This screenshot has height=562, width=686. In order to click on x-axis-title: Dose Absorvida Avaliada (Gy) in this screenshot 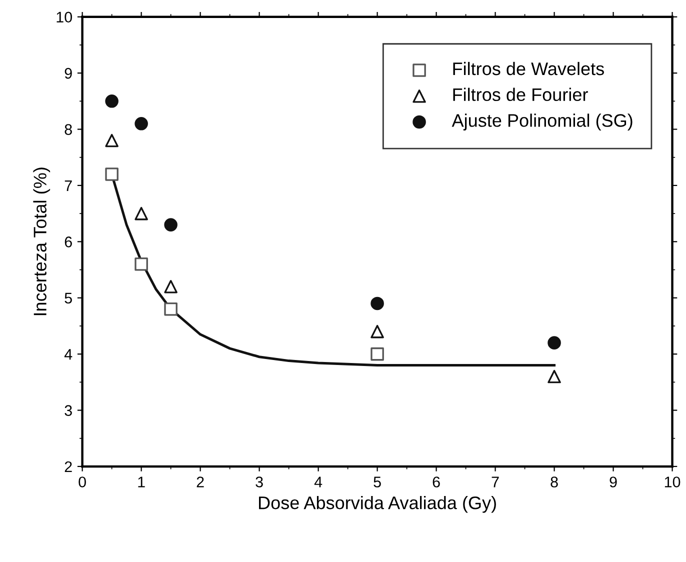, I will do `click(377, 504)`.